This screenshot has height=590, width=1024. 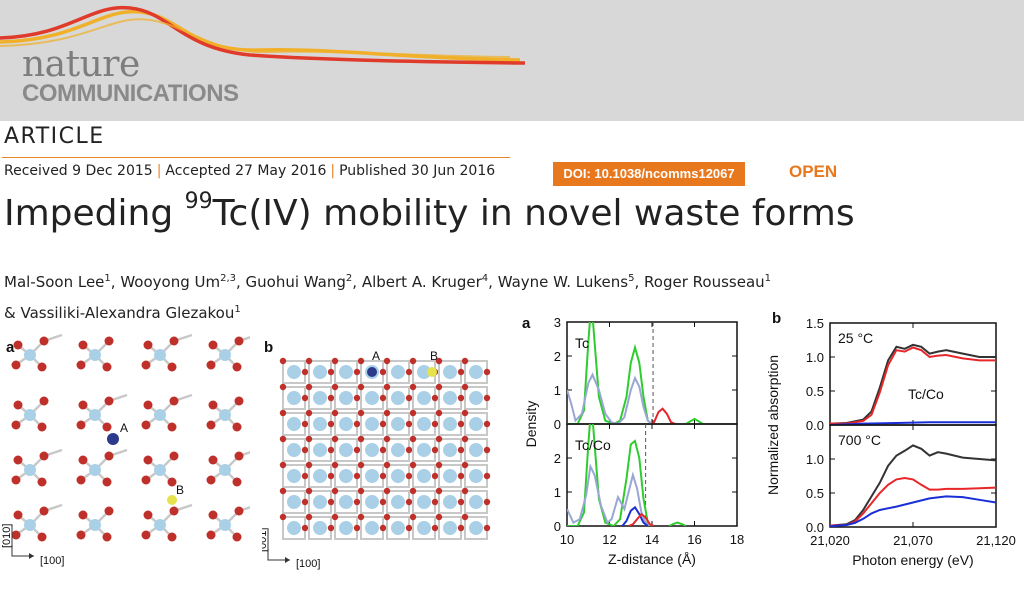 I want to click on subplot-label: Tc/Co, so click(x=926, y=394).